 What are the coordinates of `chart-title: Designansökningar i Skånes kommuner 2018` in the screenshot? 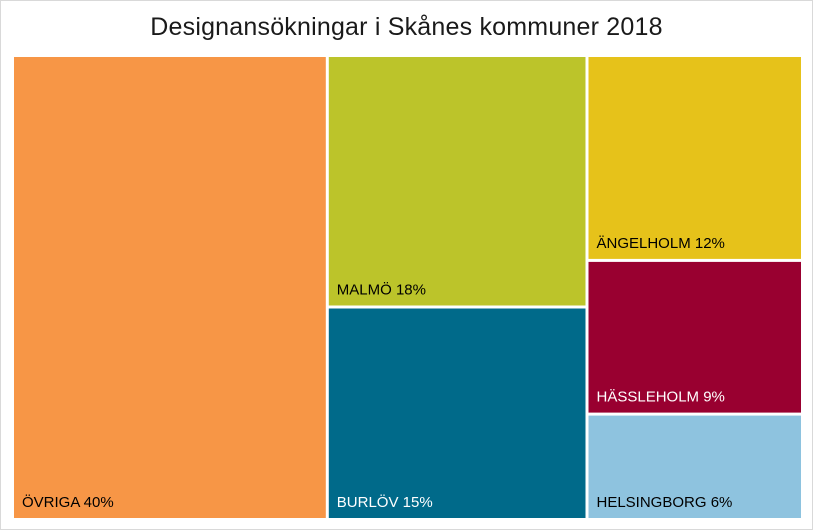 It's located at (406, 27).